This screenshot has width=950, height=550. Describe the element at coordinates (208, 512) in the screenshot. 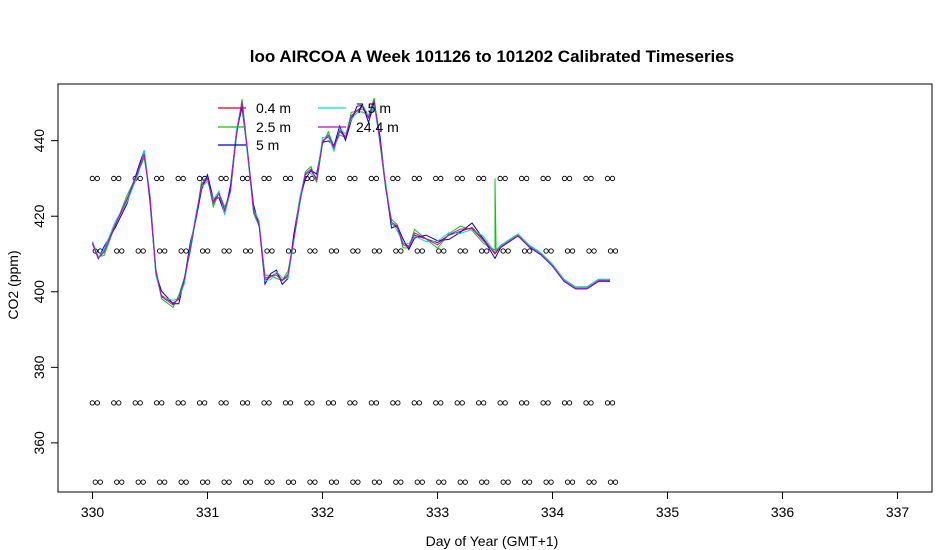

I see `x-tick-label: 331` at that location.